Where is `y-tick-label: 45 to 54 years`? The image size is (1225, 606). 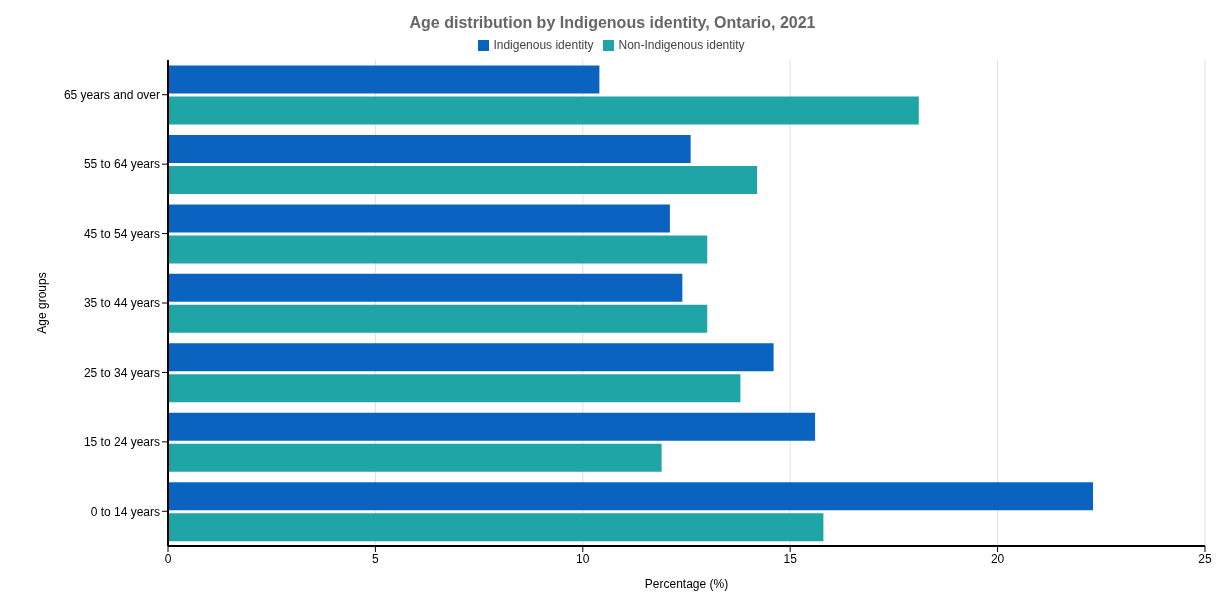
y-tick-label: 45 to 54 years is located at coordinates (121, 233).